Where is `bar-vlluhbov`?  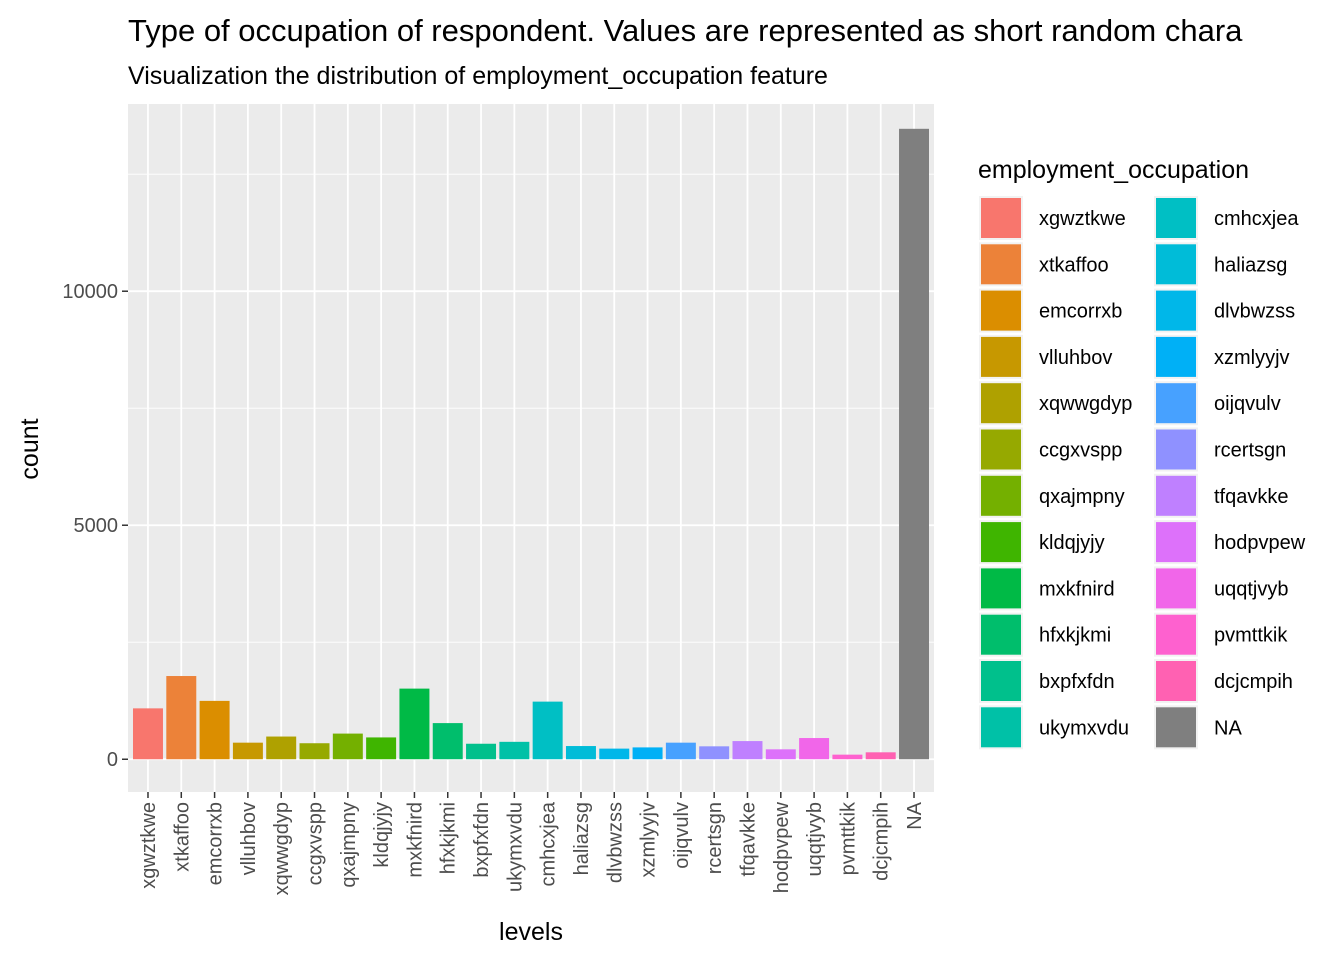
bar-vlluhbov is located at coordinates (247, 751).